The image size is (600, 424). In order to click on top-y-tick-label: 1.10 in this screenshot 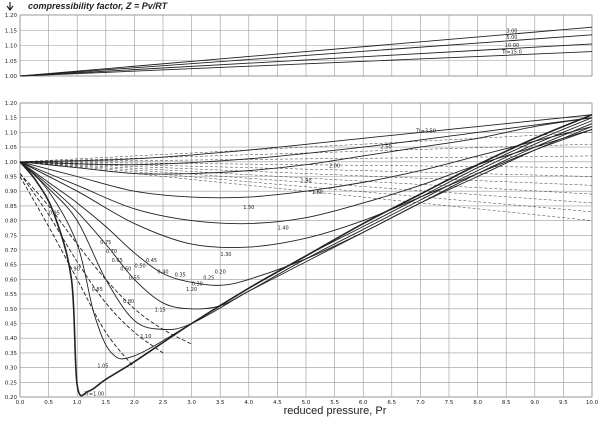, I will do `click(11, 47)`.